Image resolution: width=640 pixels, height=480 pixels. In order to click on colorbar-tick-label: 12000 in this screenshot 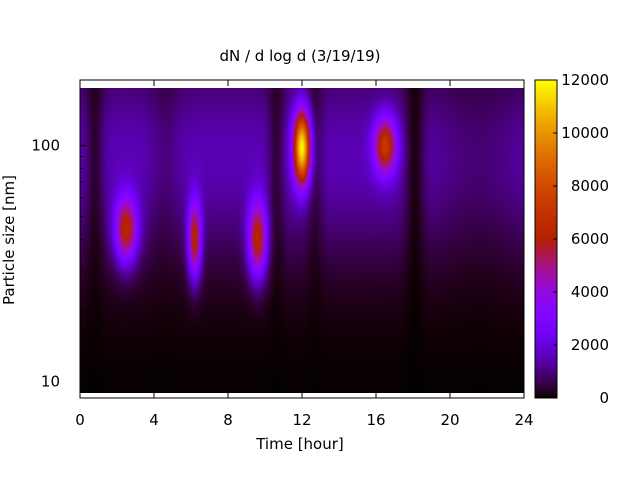, I will do `click(585, 80)`.